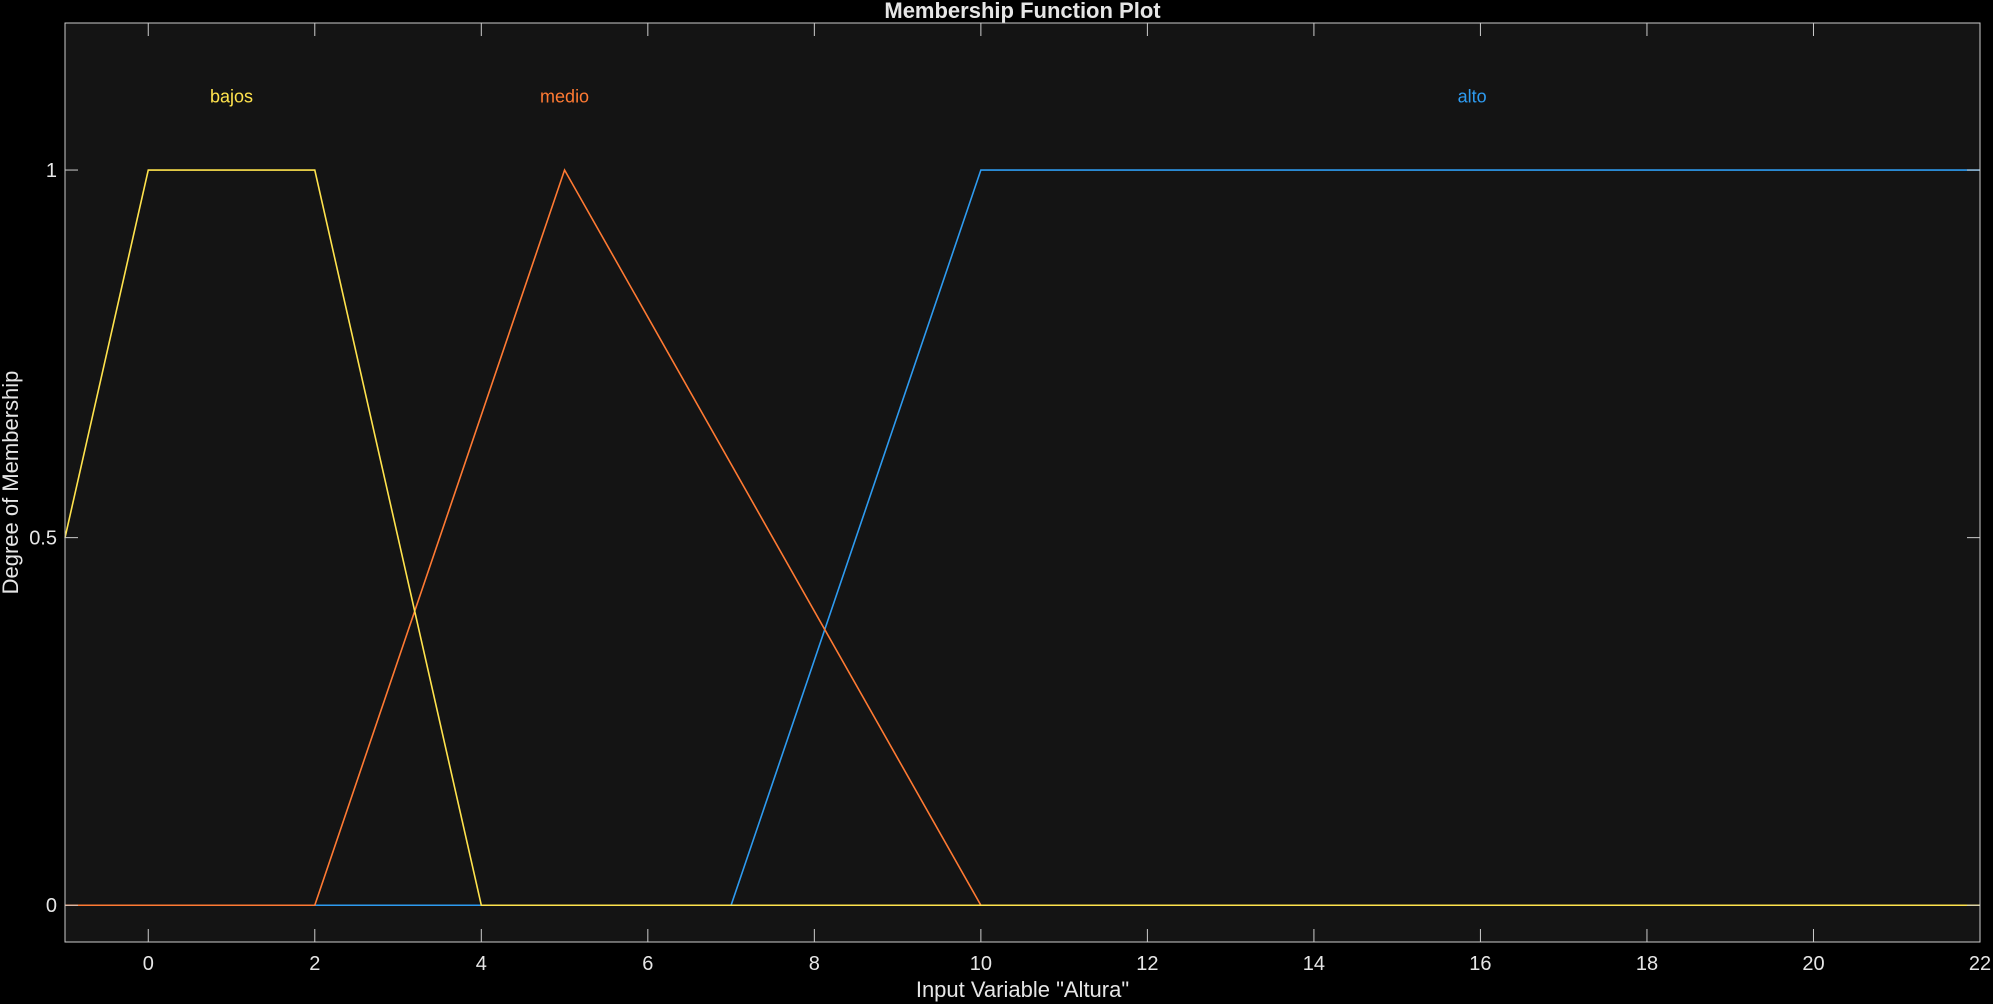 The height and width of the screenshot is (1004, 1993). What do you see at coordinates (481, 964) in the screenshot?
I see `x-tick-label: 4` at bounding box center [481, 964].